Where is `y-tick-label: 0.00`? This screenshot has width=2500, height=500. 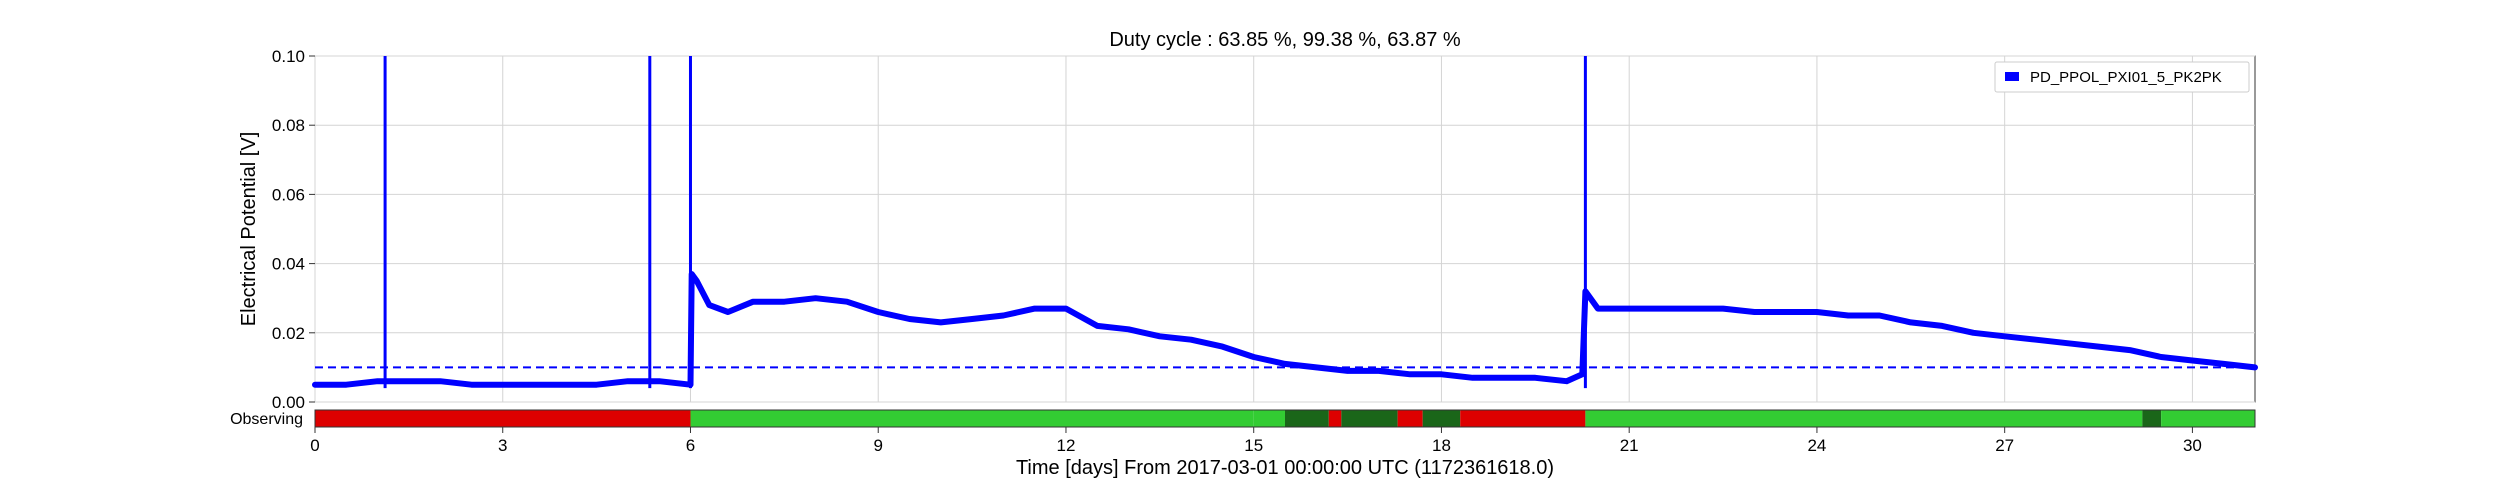
y-tick-label: 0.00 is located at coordinates (288, 402).